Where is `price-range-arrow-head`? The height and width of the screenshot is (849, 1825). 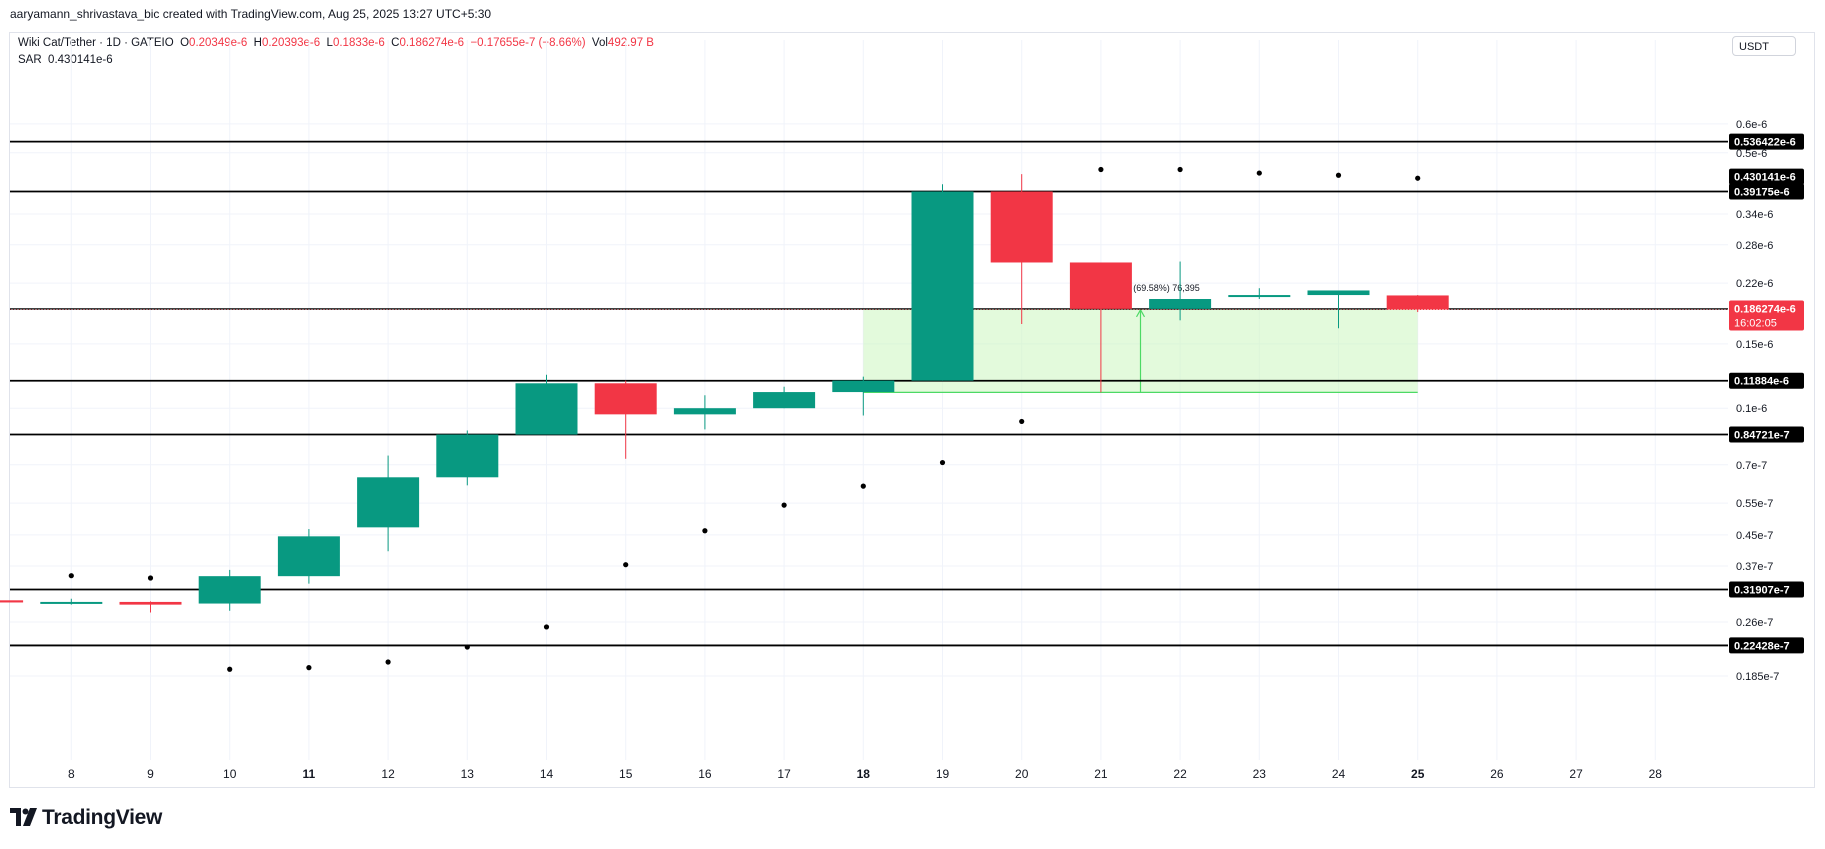 price-range-arrow-head is located at coordinates (1140, 313).